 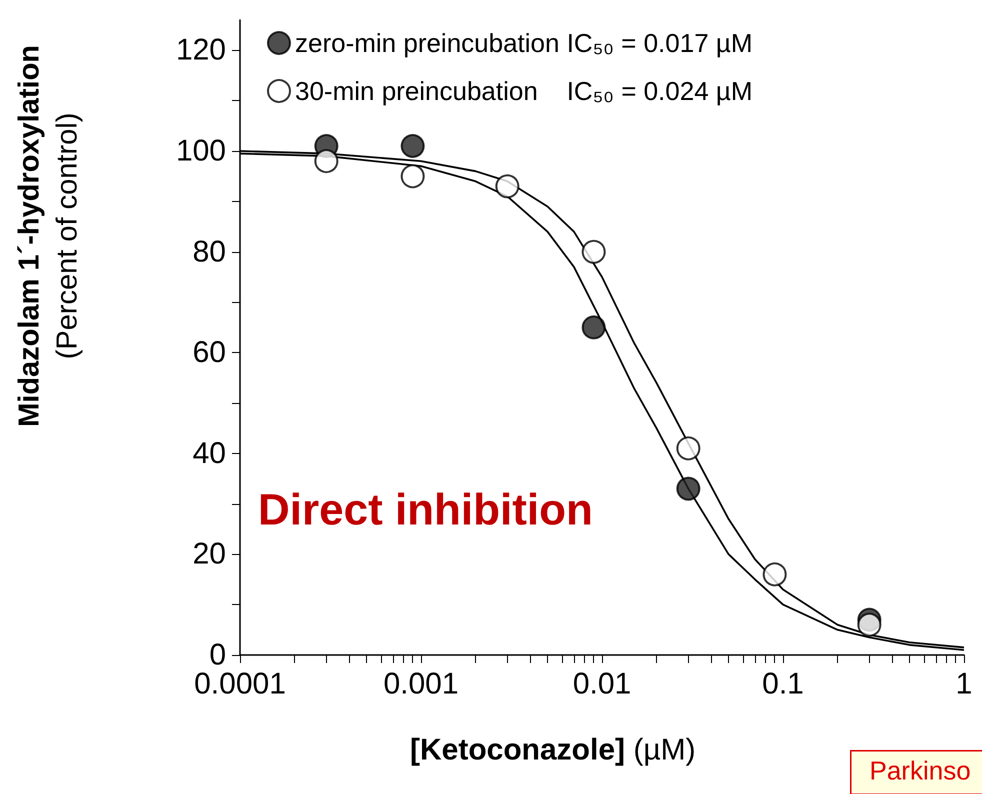 I want to click on y-tick-label: 120, so click(x=201, y=50).